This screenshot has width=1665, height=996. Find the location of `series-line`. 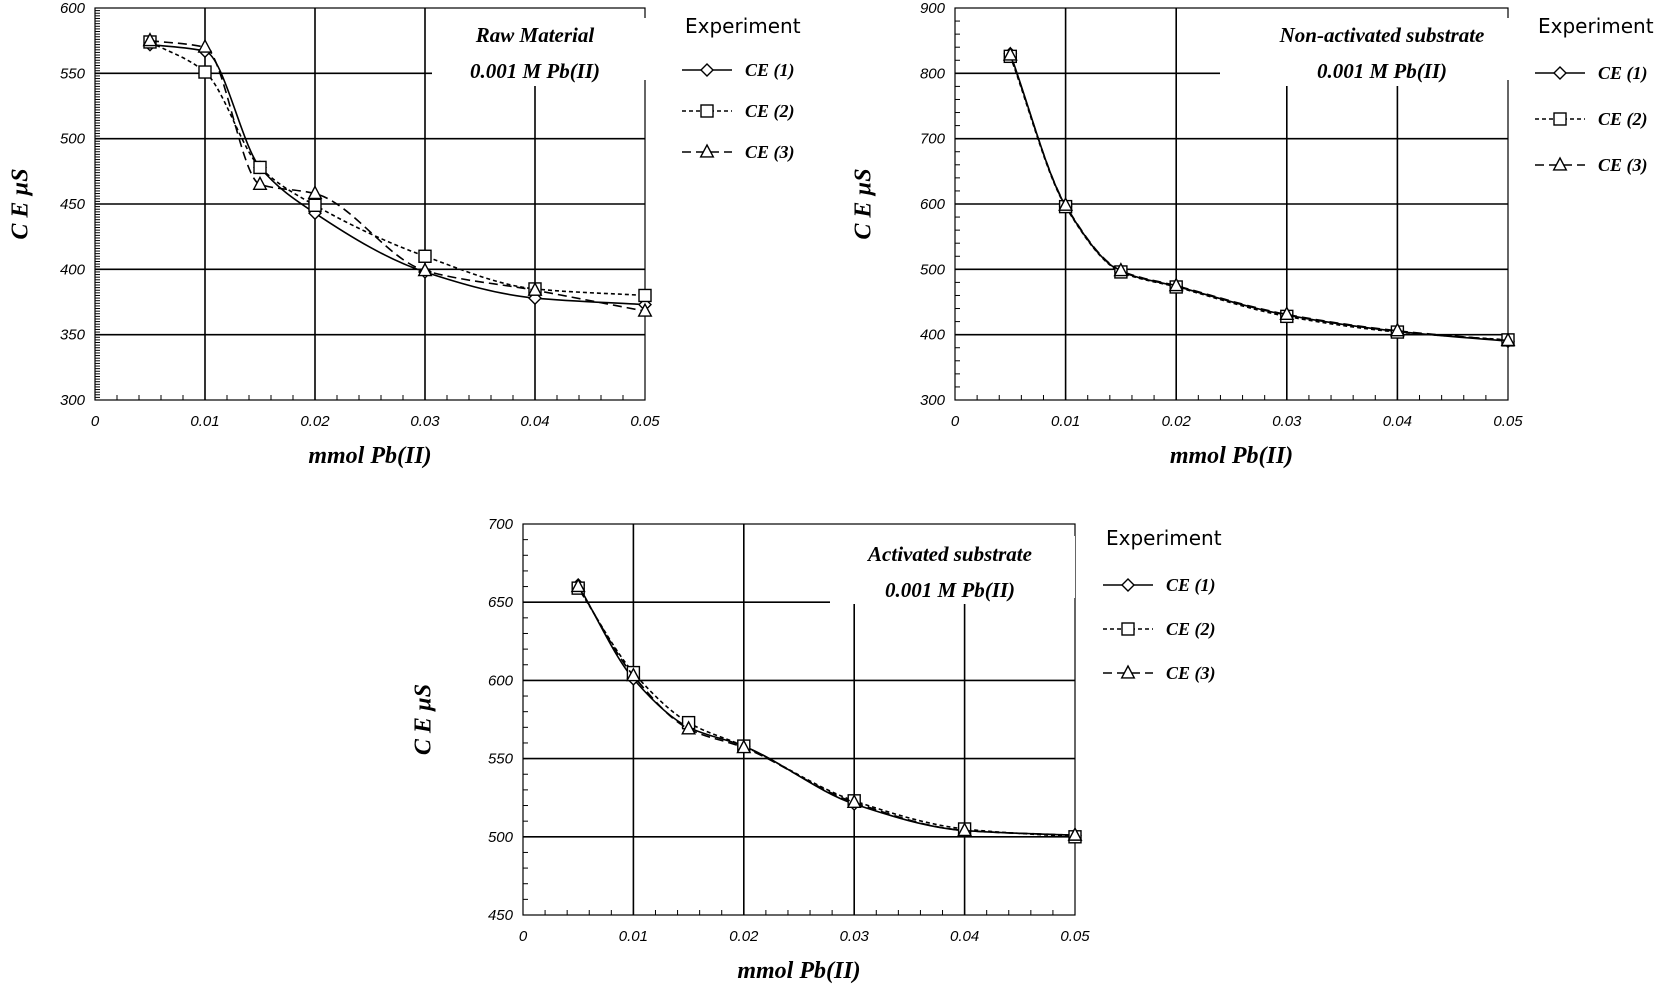

series-line is located at coordinates (1259, 198).